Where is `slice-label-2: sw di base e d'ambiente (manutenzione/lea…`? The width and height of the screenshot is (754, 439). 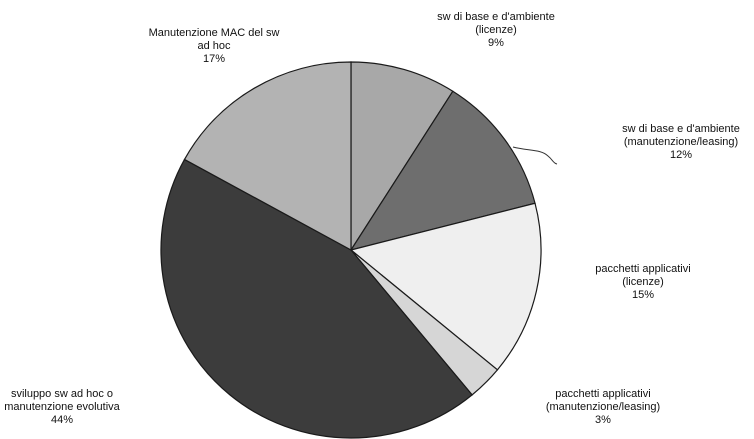 slice-label-2: sw di base e d'ambiente (manutenzione/lea… is located at coordinates (681, 142).